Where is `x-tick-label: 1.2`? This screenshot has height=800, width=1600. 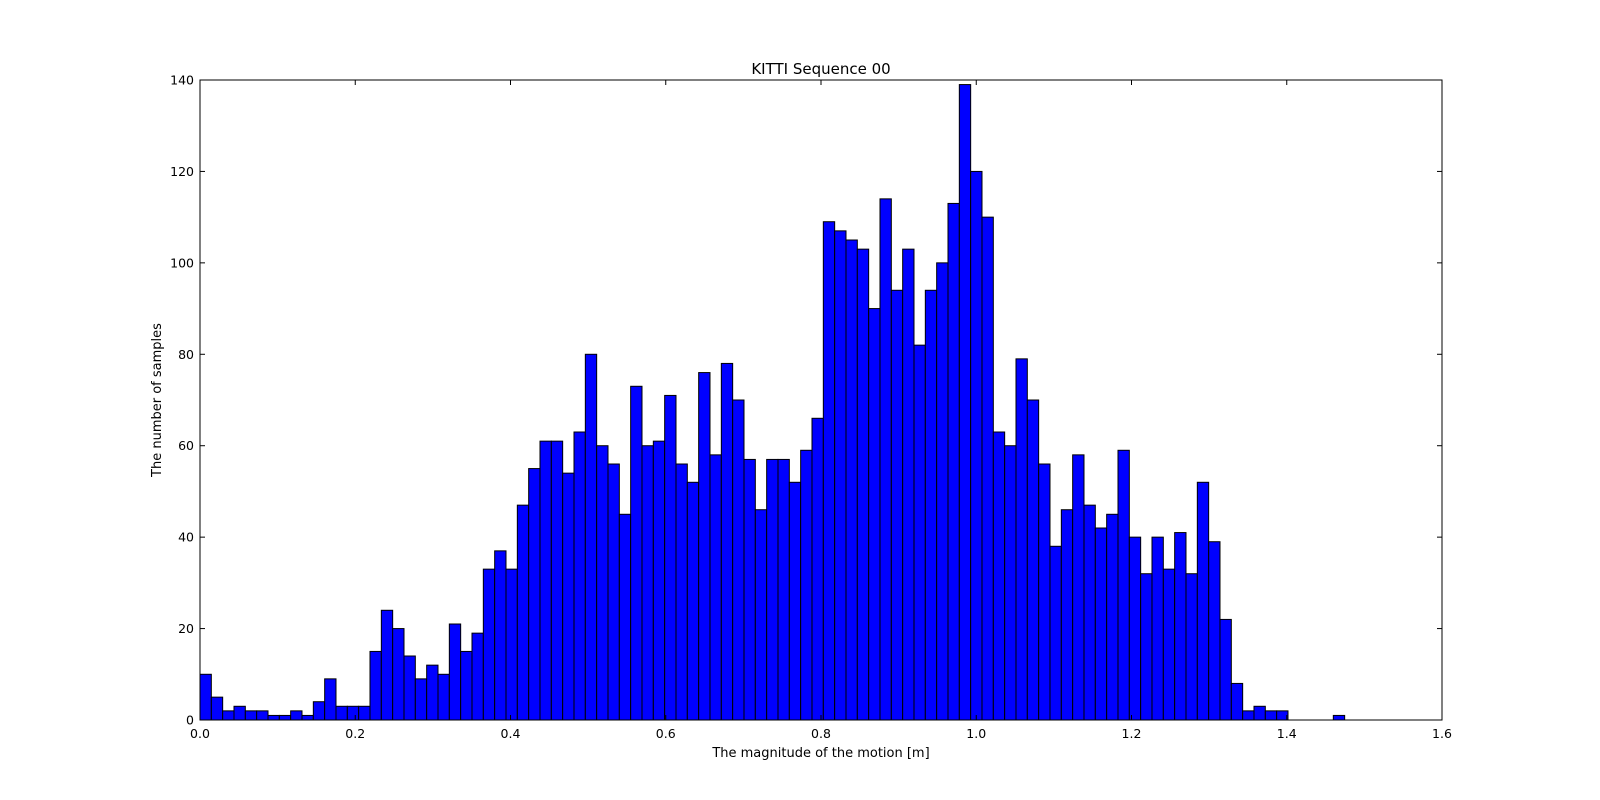
x-tick-label: 1.2 is located at coordinates (1132, 733).